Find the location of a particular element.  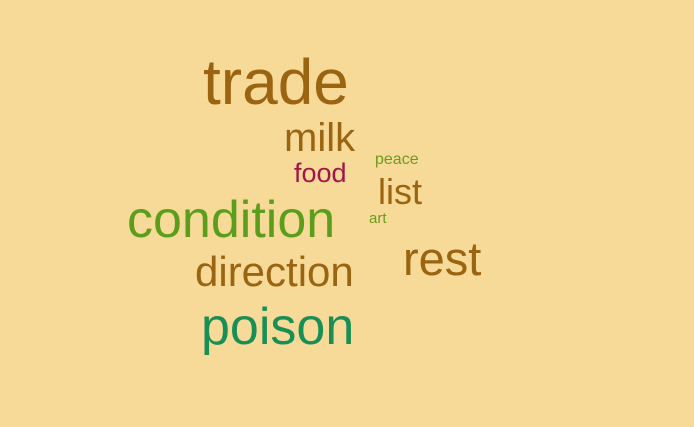

word-poison: poison is located at coordinates (278, 327).